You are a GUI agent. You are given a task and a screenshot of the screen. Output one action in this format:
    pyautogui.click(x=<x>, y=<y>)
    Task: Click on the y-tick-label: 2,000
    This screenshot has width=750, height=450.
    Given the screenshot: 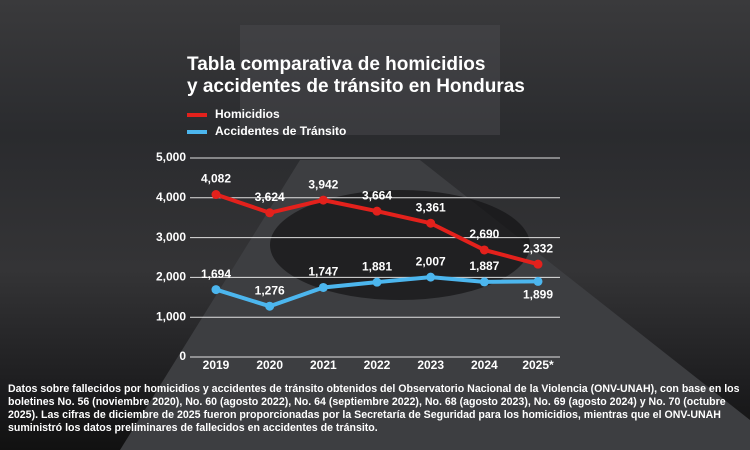 What is the action you would take?
    pyautogui.click(x=171, y=277)
    